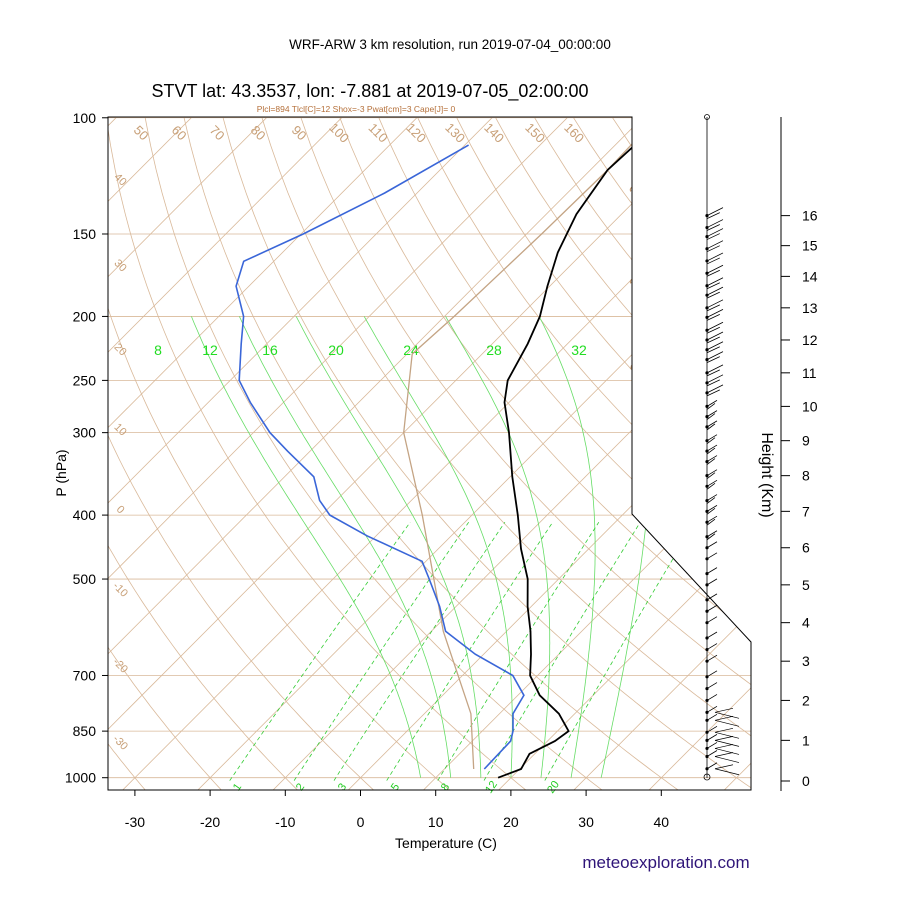  Describe the element at coordinates (553, 787) in the screenshot. I see `mixing-ratio-label: 20` at that location.